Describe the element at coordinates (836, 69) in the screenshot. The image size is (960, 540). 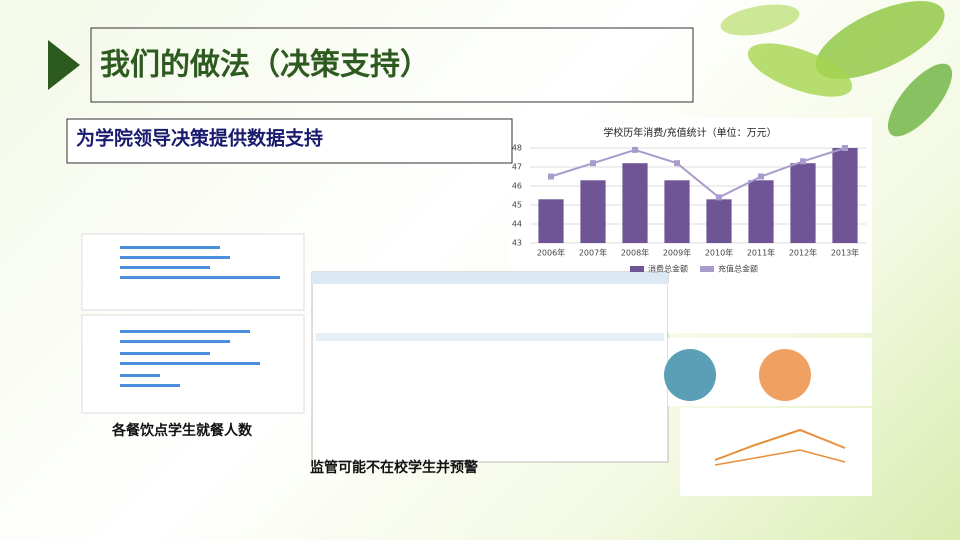
I see `leaves` at that location.